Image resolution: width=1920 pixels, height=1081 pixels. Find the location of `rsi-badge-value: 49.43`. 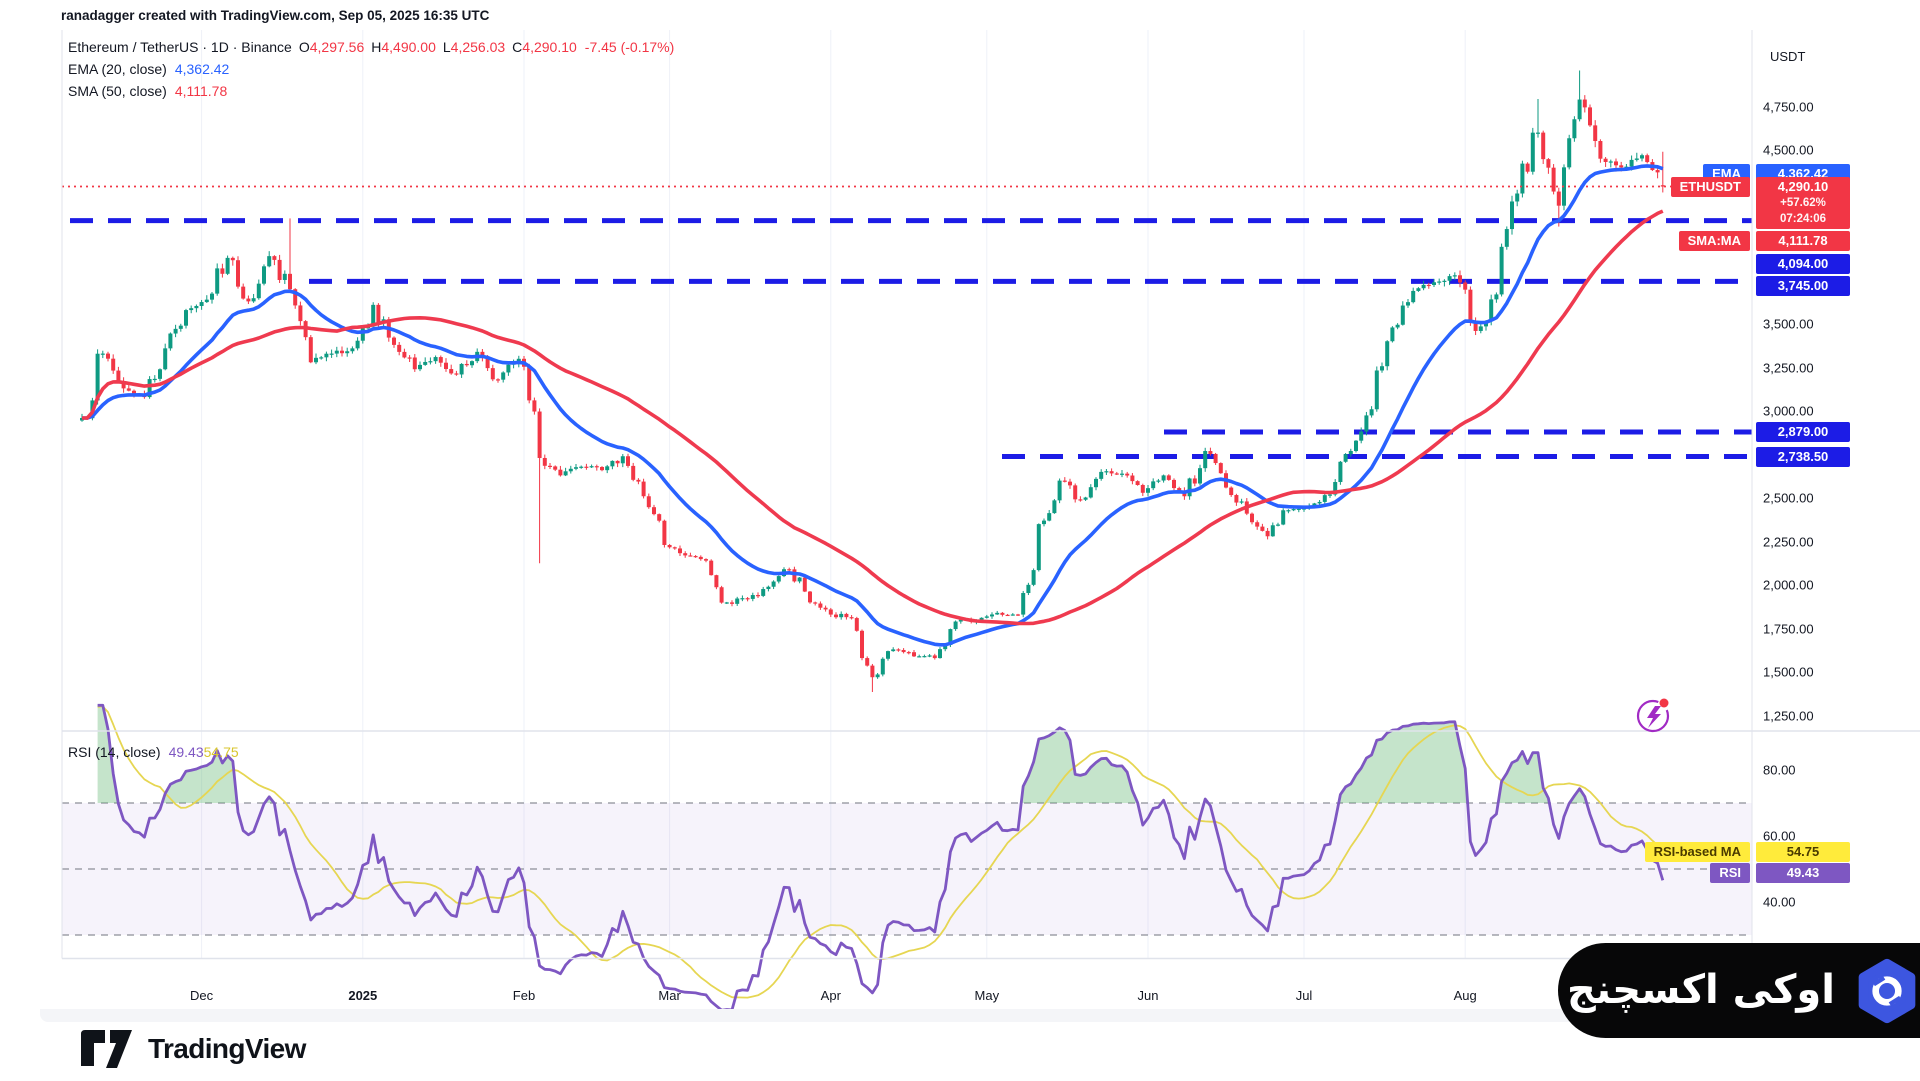

rsi-badge-value: 49.43 is located at coordinates (1803, 873).